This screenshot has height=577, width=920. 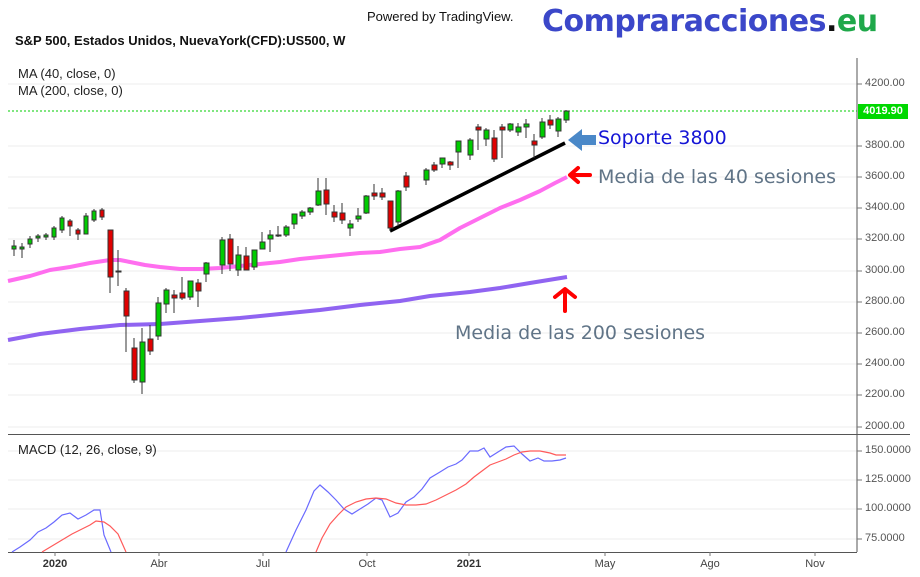 I want to click on last-price-badge: 4019.90, so click(x=883, y=111).